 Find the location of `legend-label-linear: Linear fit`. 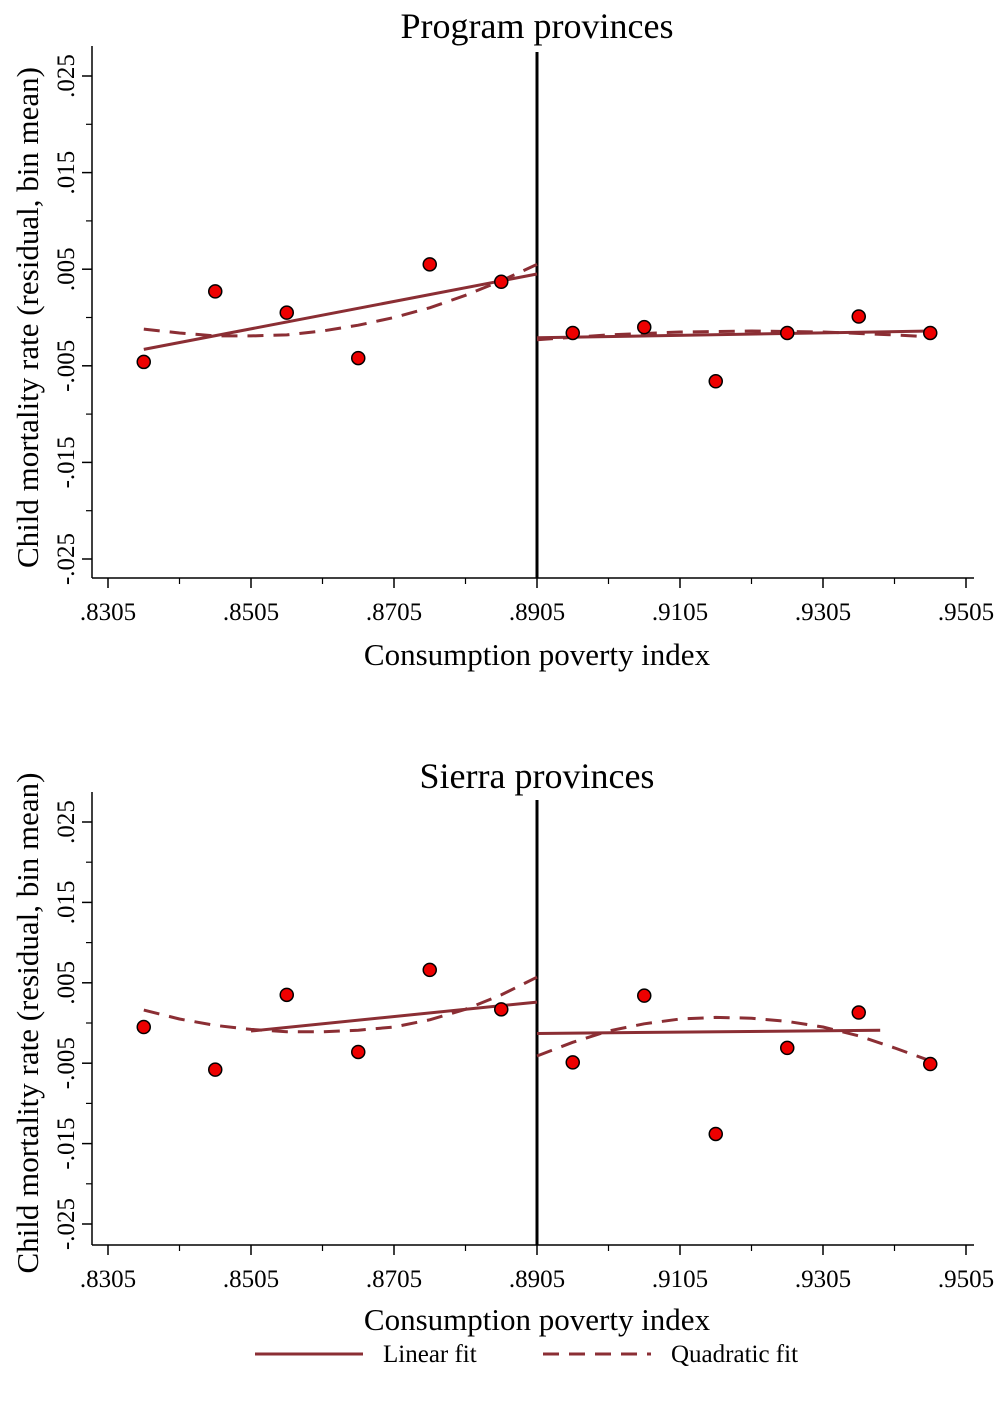

legend-label-linear: Linear fit is located at coordinates (430, 1354).